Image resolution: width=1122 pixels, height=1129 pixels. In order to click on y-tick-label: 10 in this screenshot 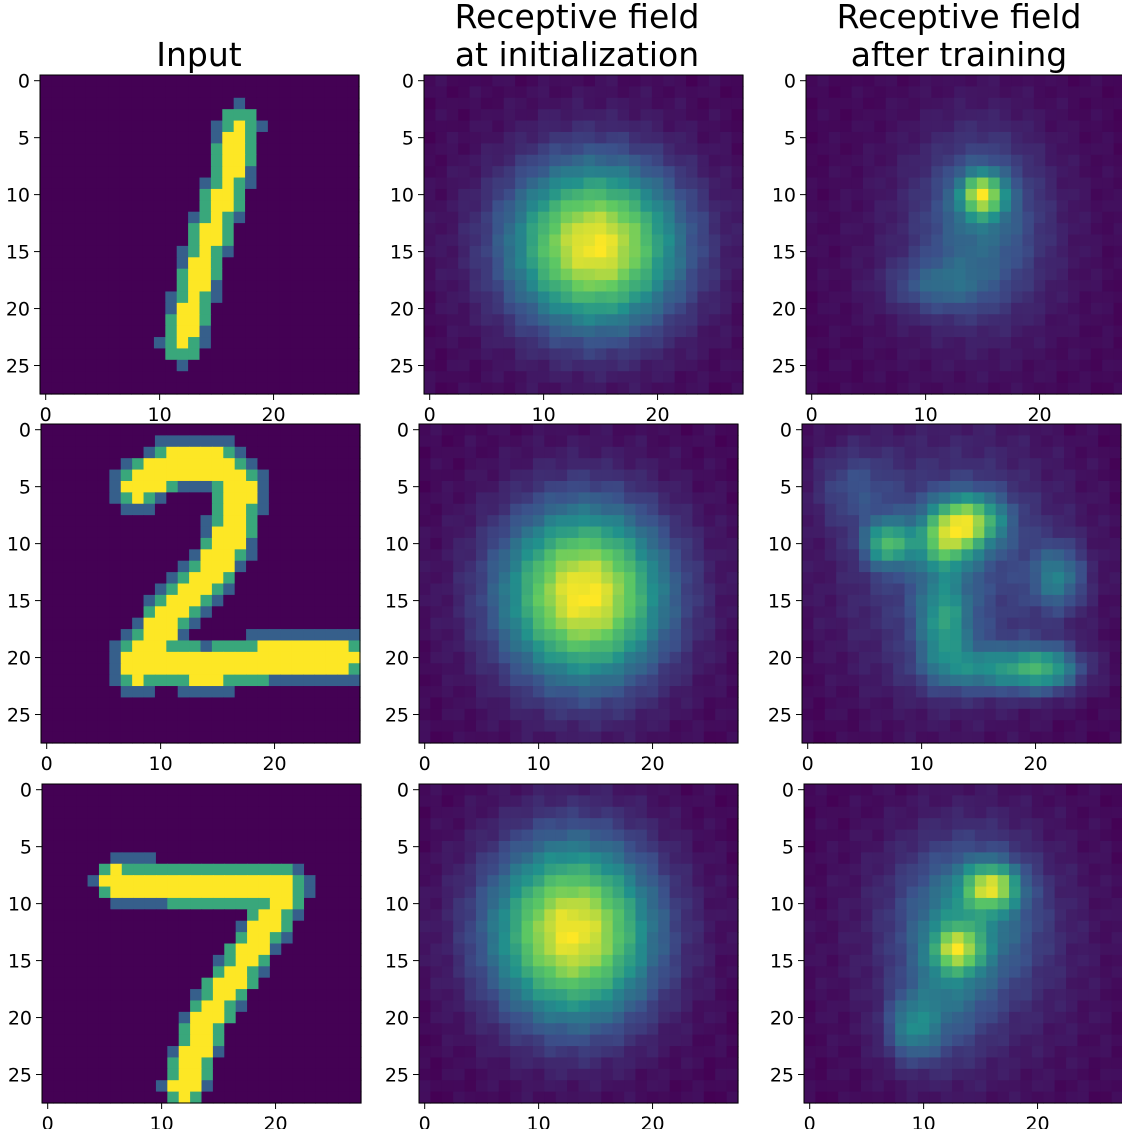, I will do `click(19, 545)`.